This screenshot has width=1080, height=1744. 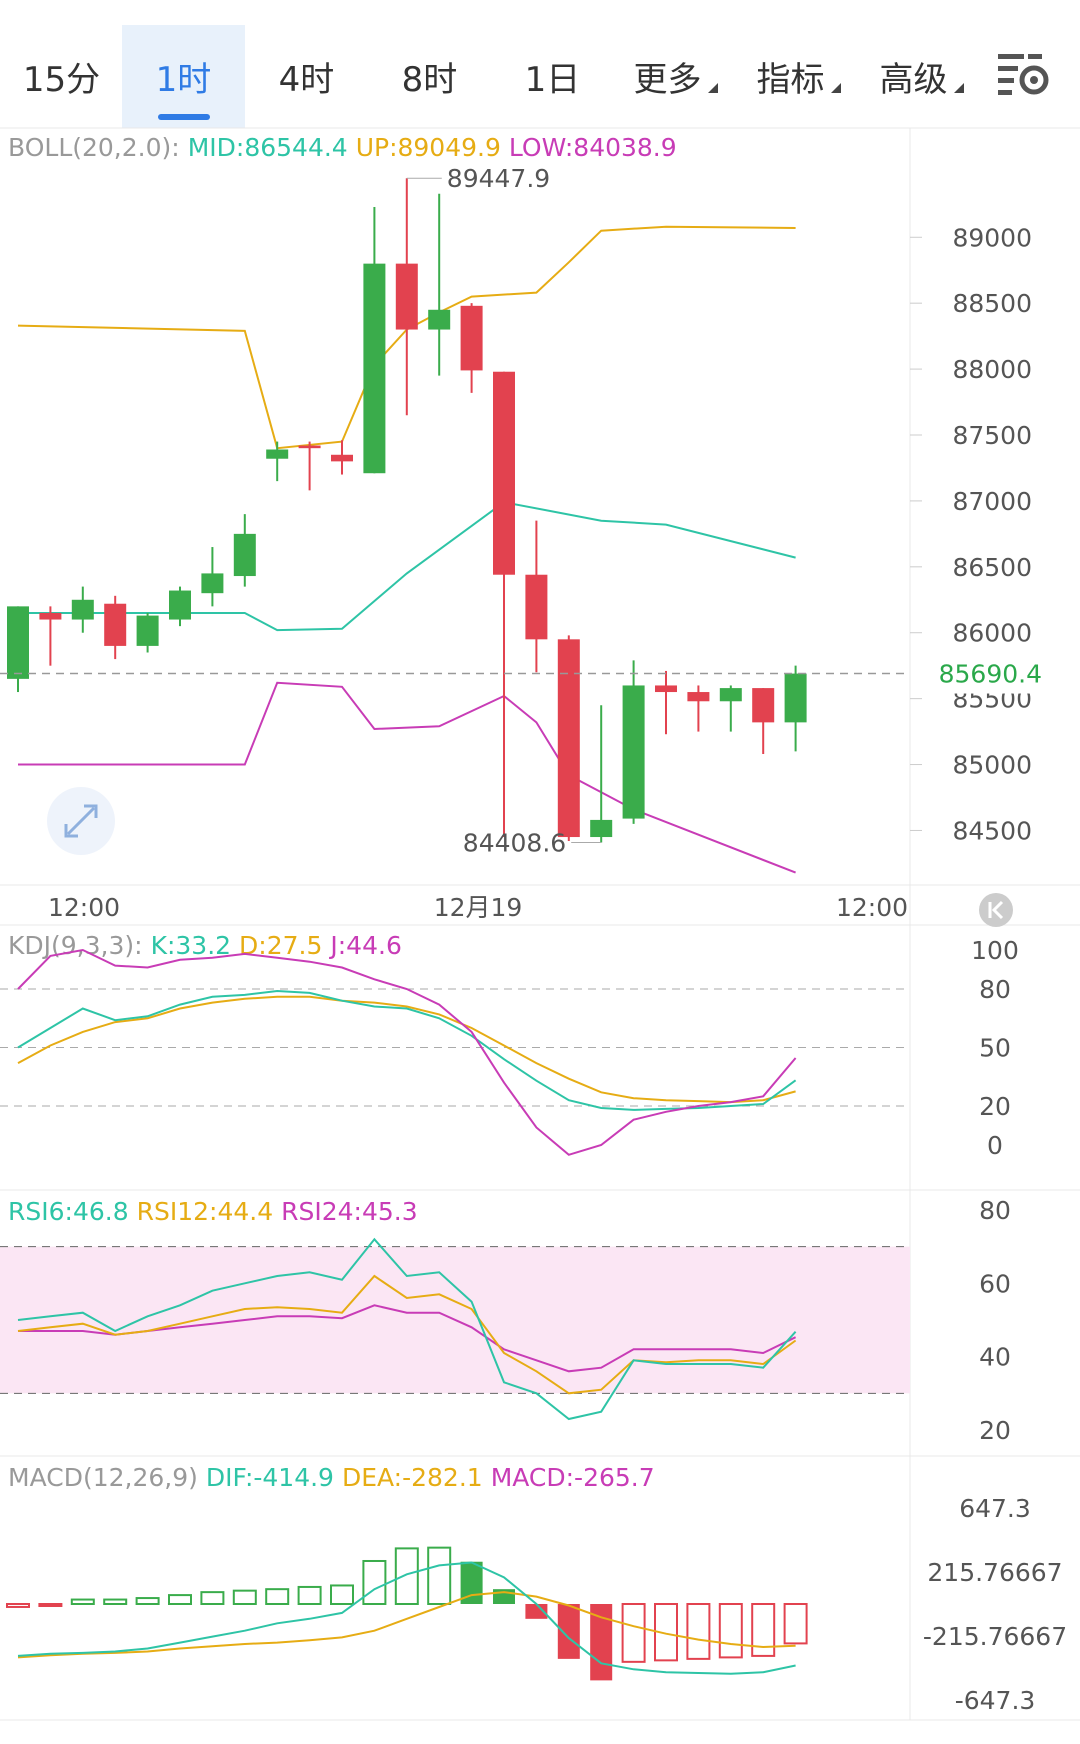 What do you see at coordinates (103, 1477) in the screenshot?
I see `macd-header-item: MACD(12,26,9)` at bounding box center [103, 1477].